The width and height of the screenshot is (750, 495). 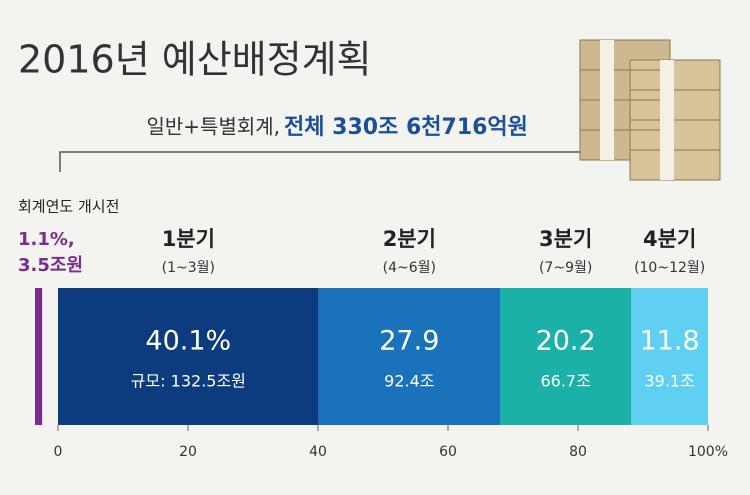 I want to click on x-tick-label: 0, so click(x=58, y=452).